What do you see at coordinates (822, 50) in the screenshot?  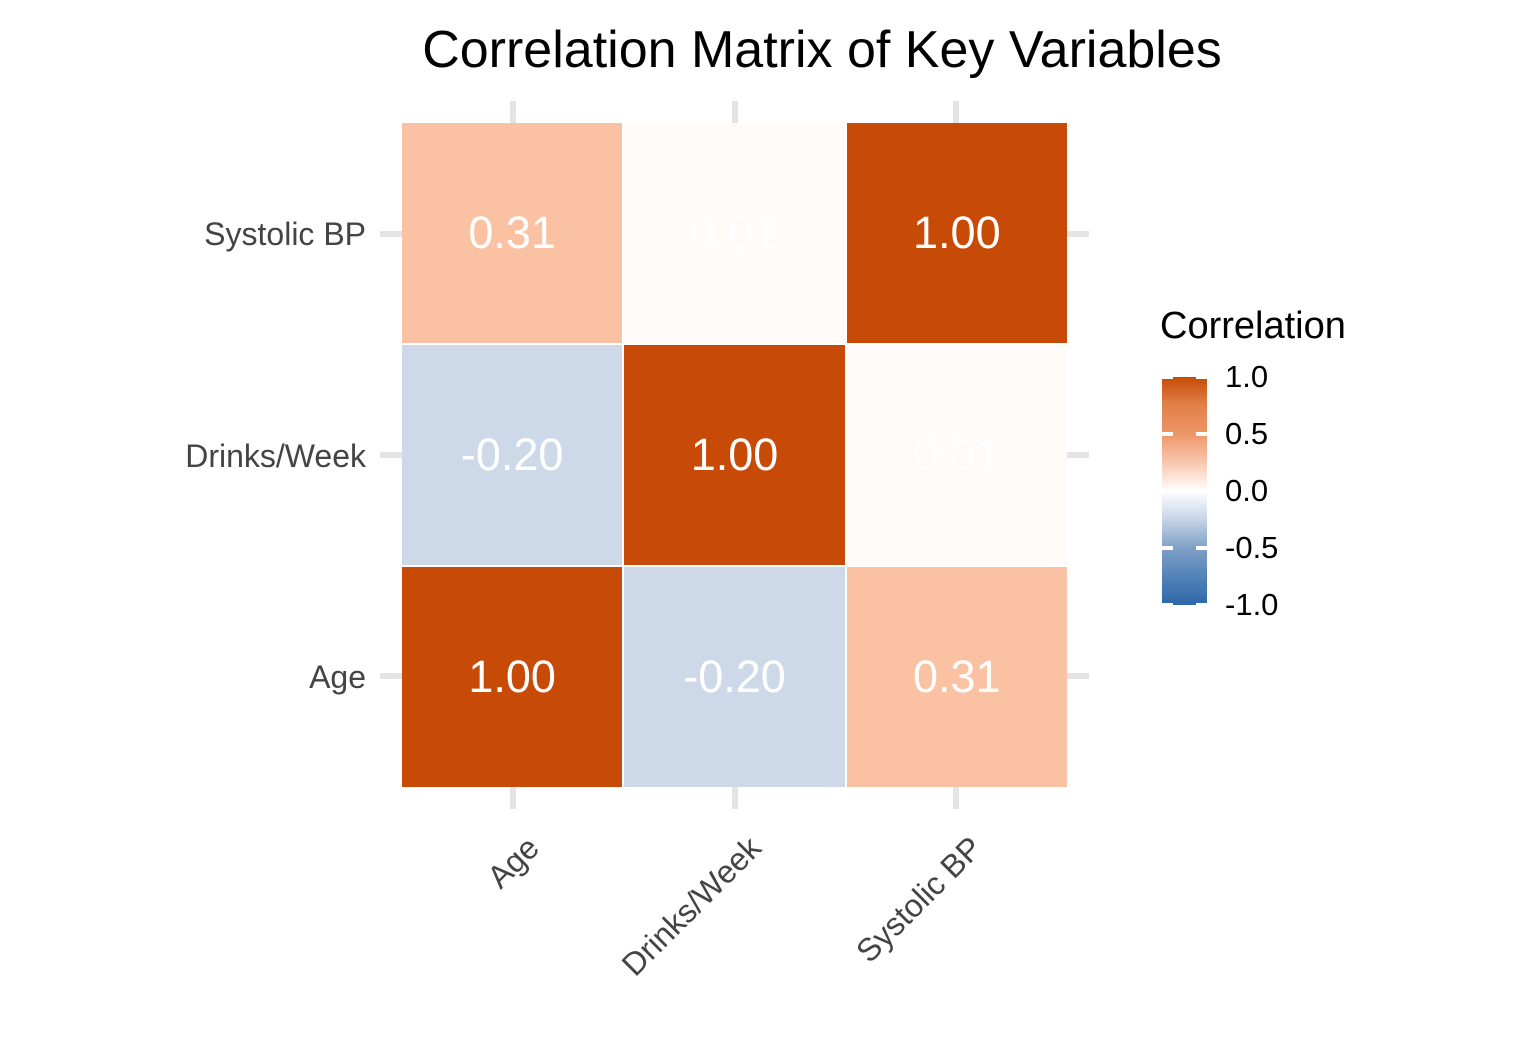 I see `chart-title: Correlation Matrix of Key Variables` at bounding box center [822, 50].